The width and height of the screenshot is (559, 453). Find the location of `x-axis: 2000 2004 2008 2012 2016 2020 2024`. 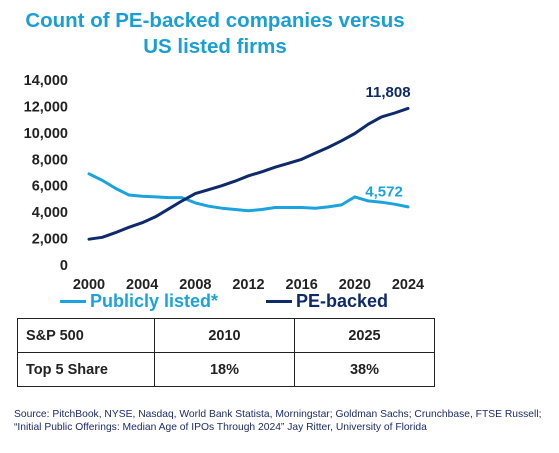

x-axis: 2000 2004 2008 2012 2016 2020 2024 is located at coordinates (248, 285).